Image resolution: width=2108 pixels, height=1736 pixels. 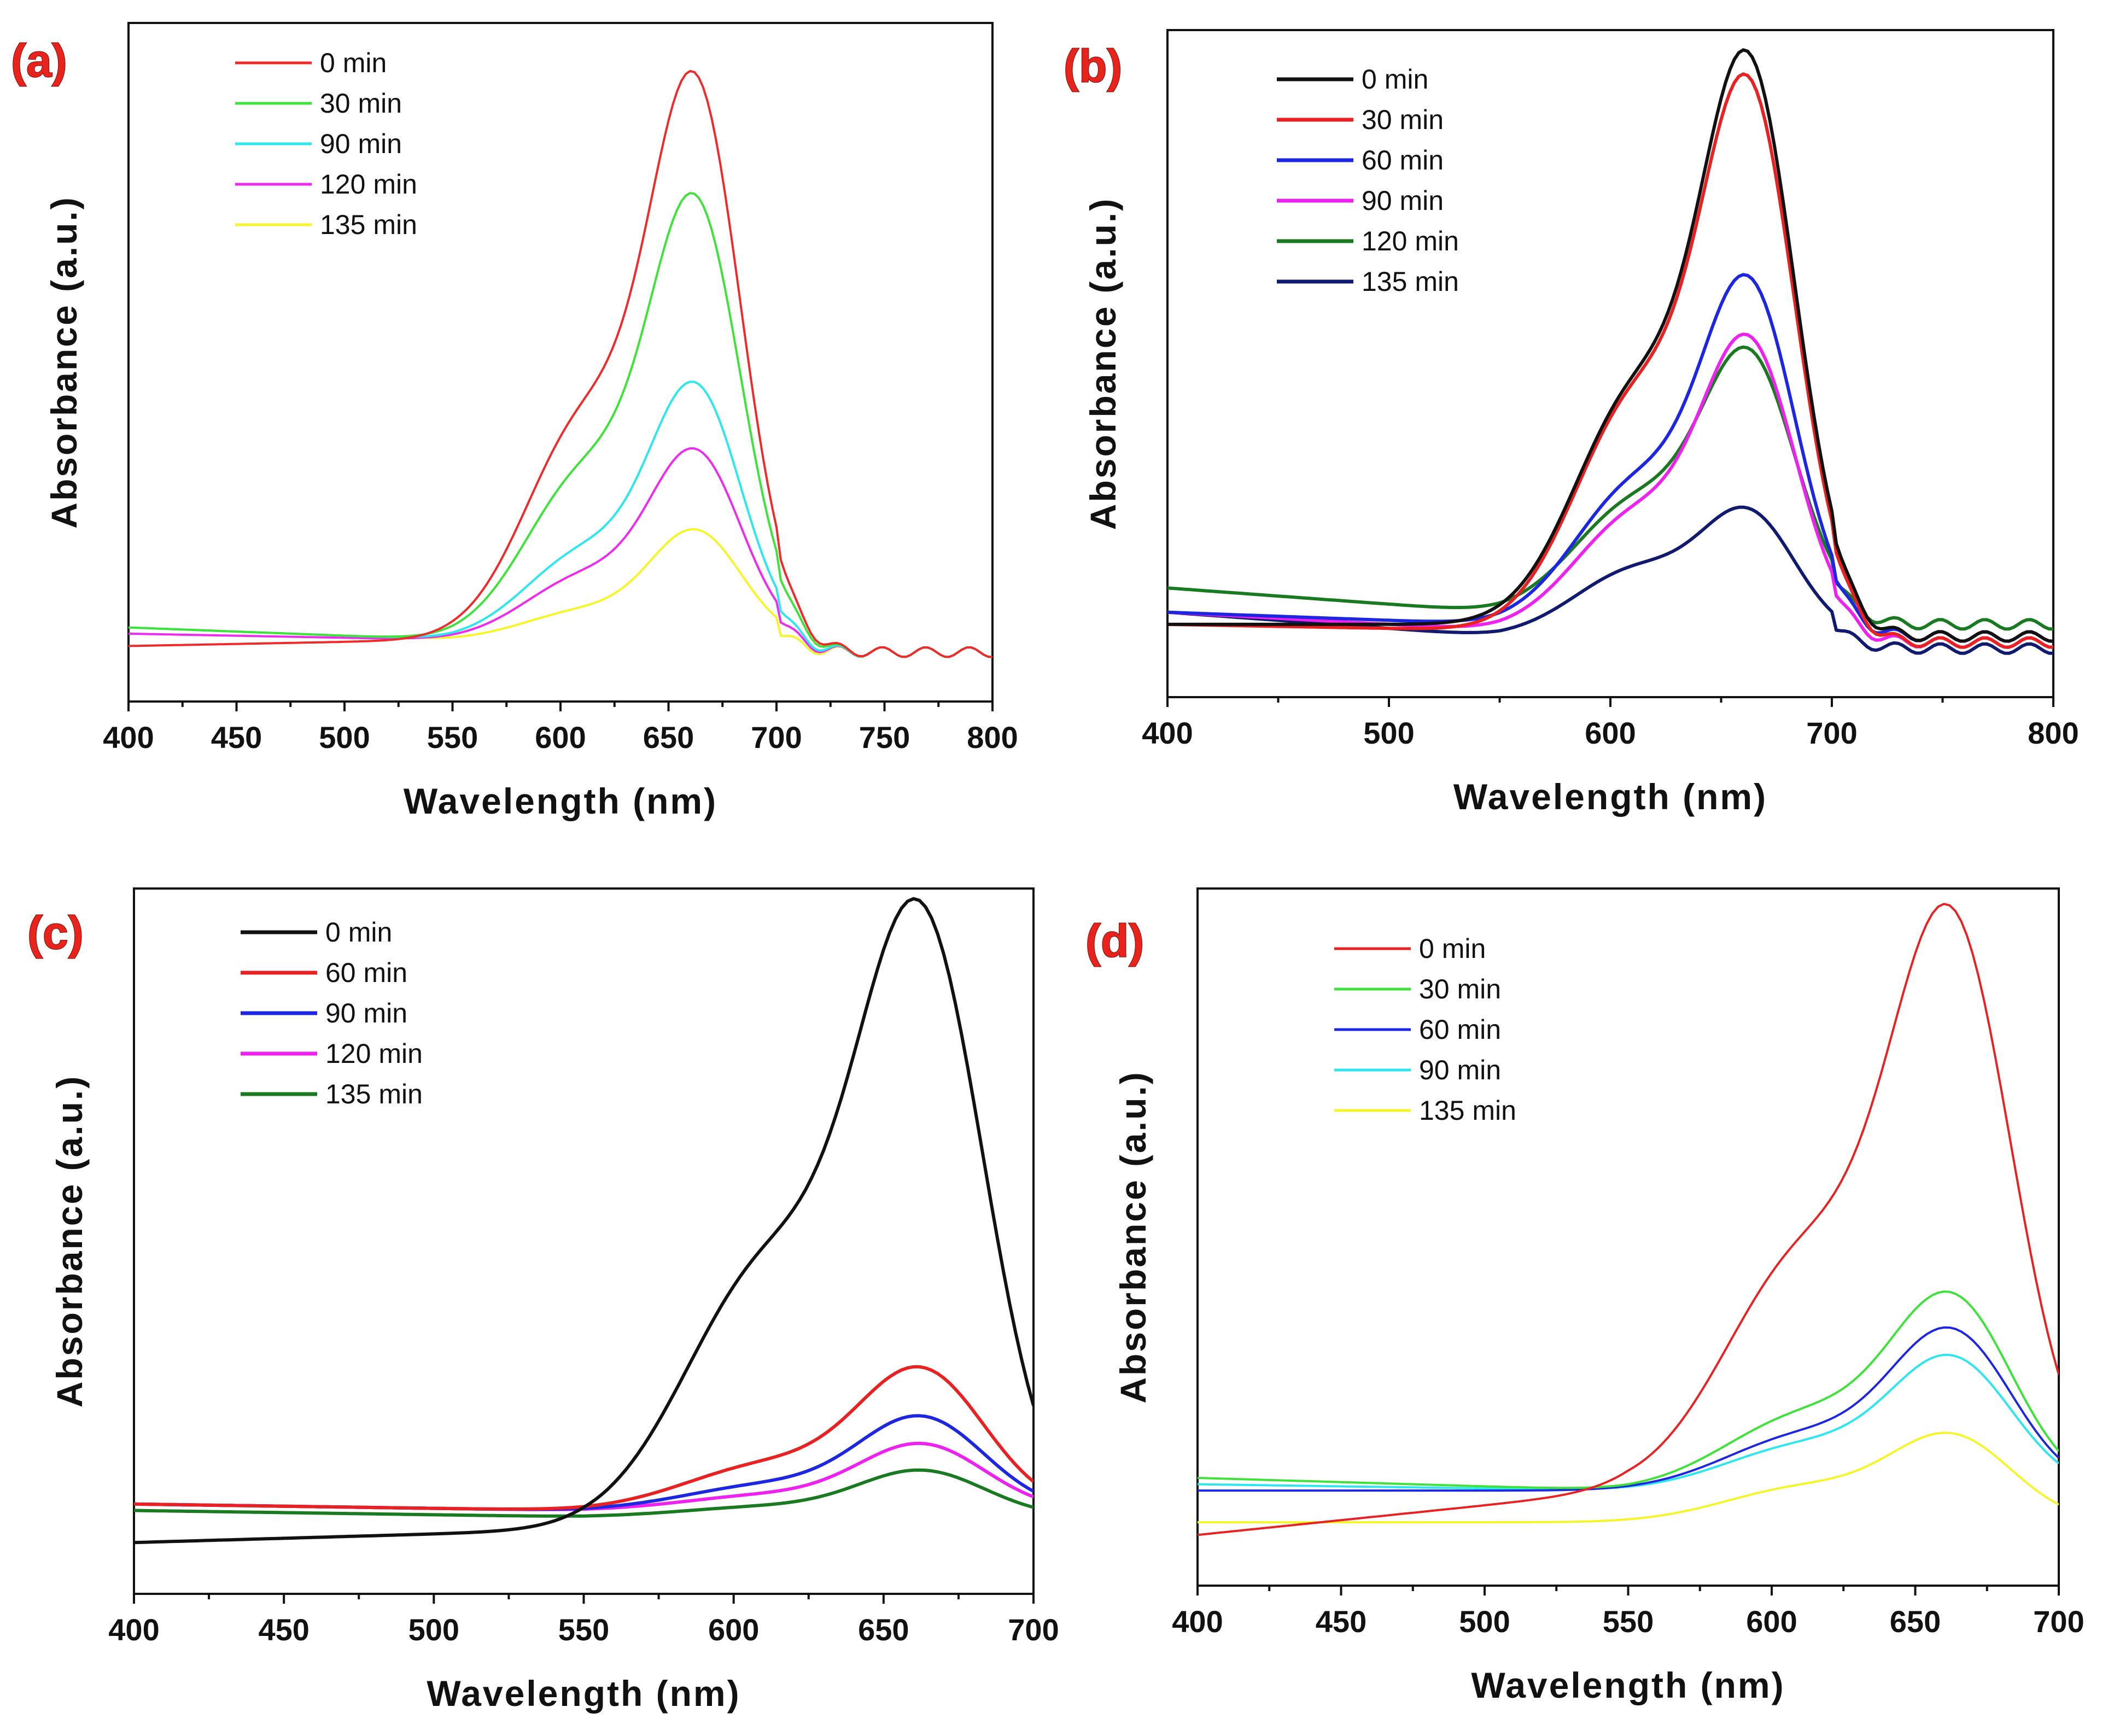 I want to click on legend: 0 min 30 min 60 min 90 min 120 min 135 min, so click(x=1368, y=180).